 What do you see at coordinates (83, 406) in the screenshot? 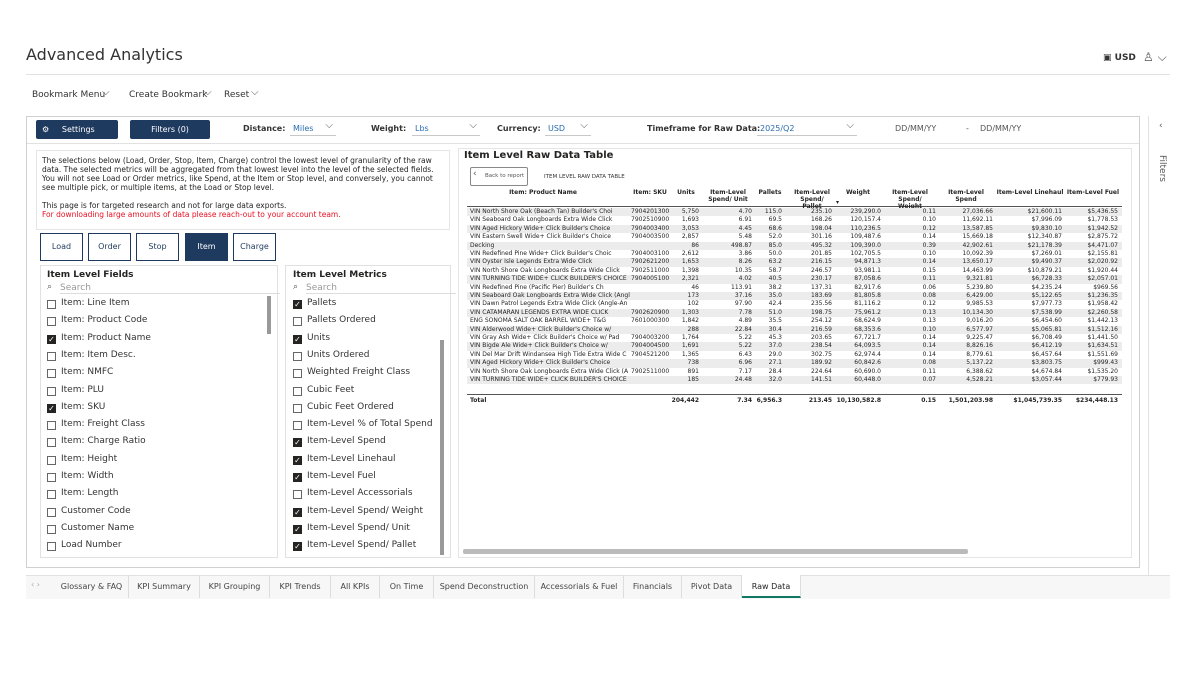
I see `slicer-item: Item: SKU` at bounding box center [83, 406].